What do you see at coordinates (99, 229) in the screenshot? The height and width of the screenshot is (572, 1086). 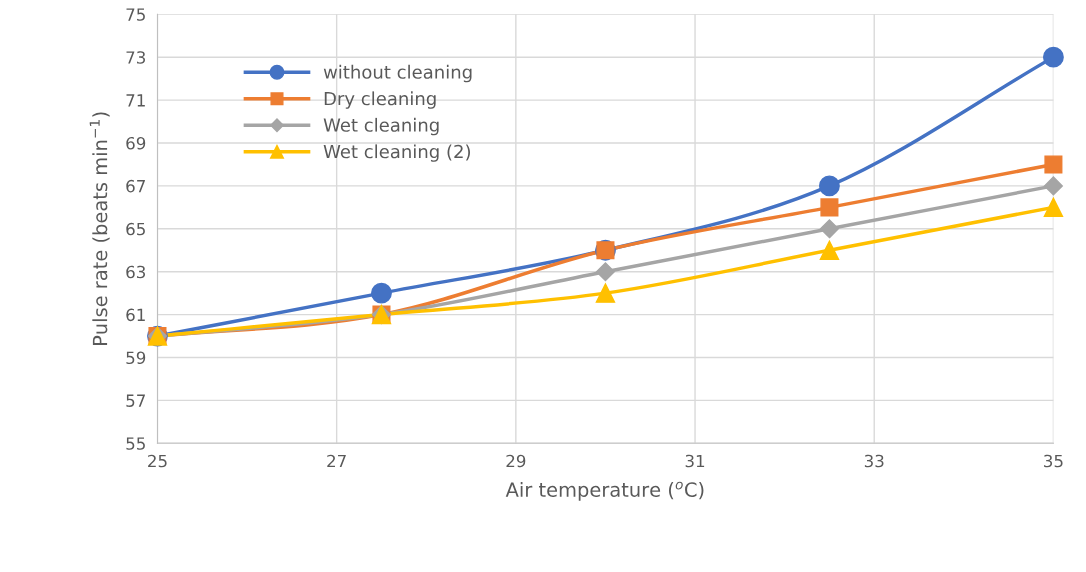 I see `y-axis-title: Pulse rate (beats min$^{−1}$)` at bounding box center [99, 229].